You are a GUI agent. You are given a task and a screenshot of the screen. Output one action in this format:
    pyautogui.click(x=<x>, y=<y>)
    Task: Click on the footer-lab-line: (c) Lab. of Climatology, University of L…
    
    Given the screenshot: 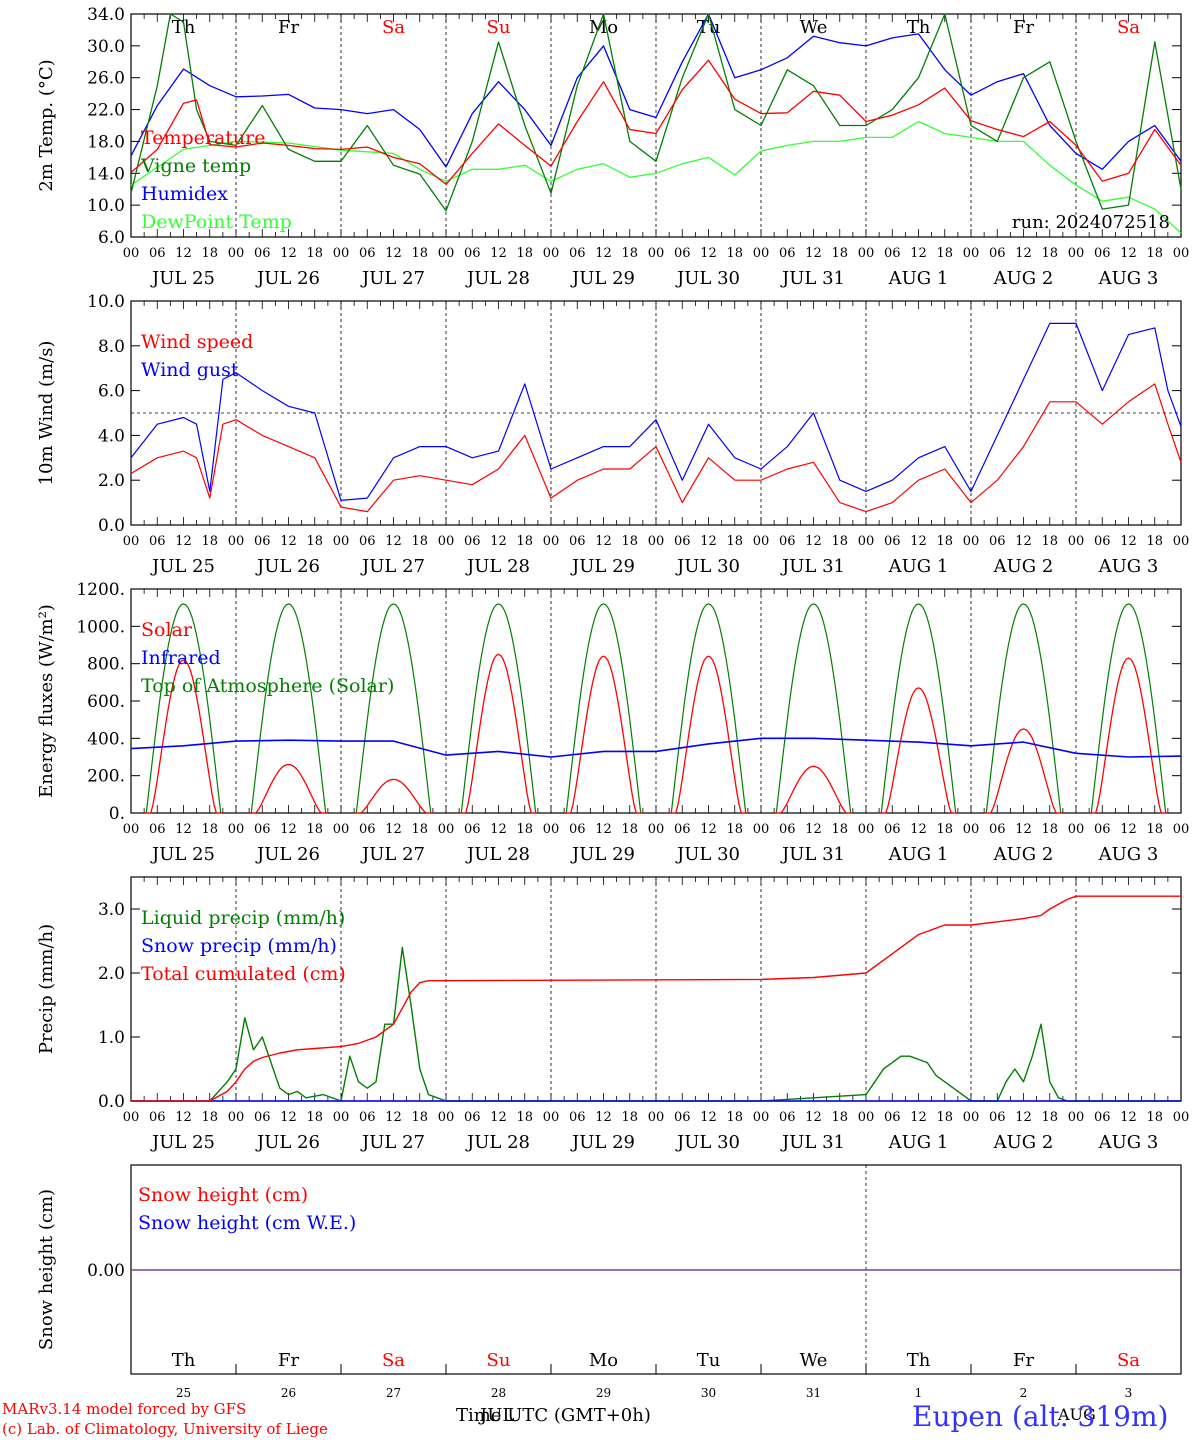 What is the action you would take?
    pyautogui.click(x=165, y=1429)
    